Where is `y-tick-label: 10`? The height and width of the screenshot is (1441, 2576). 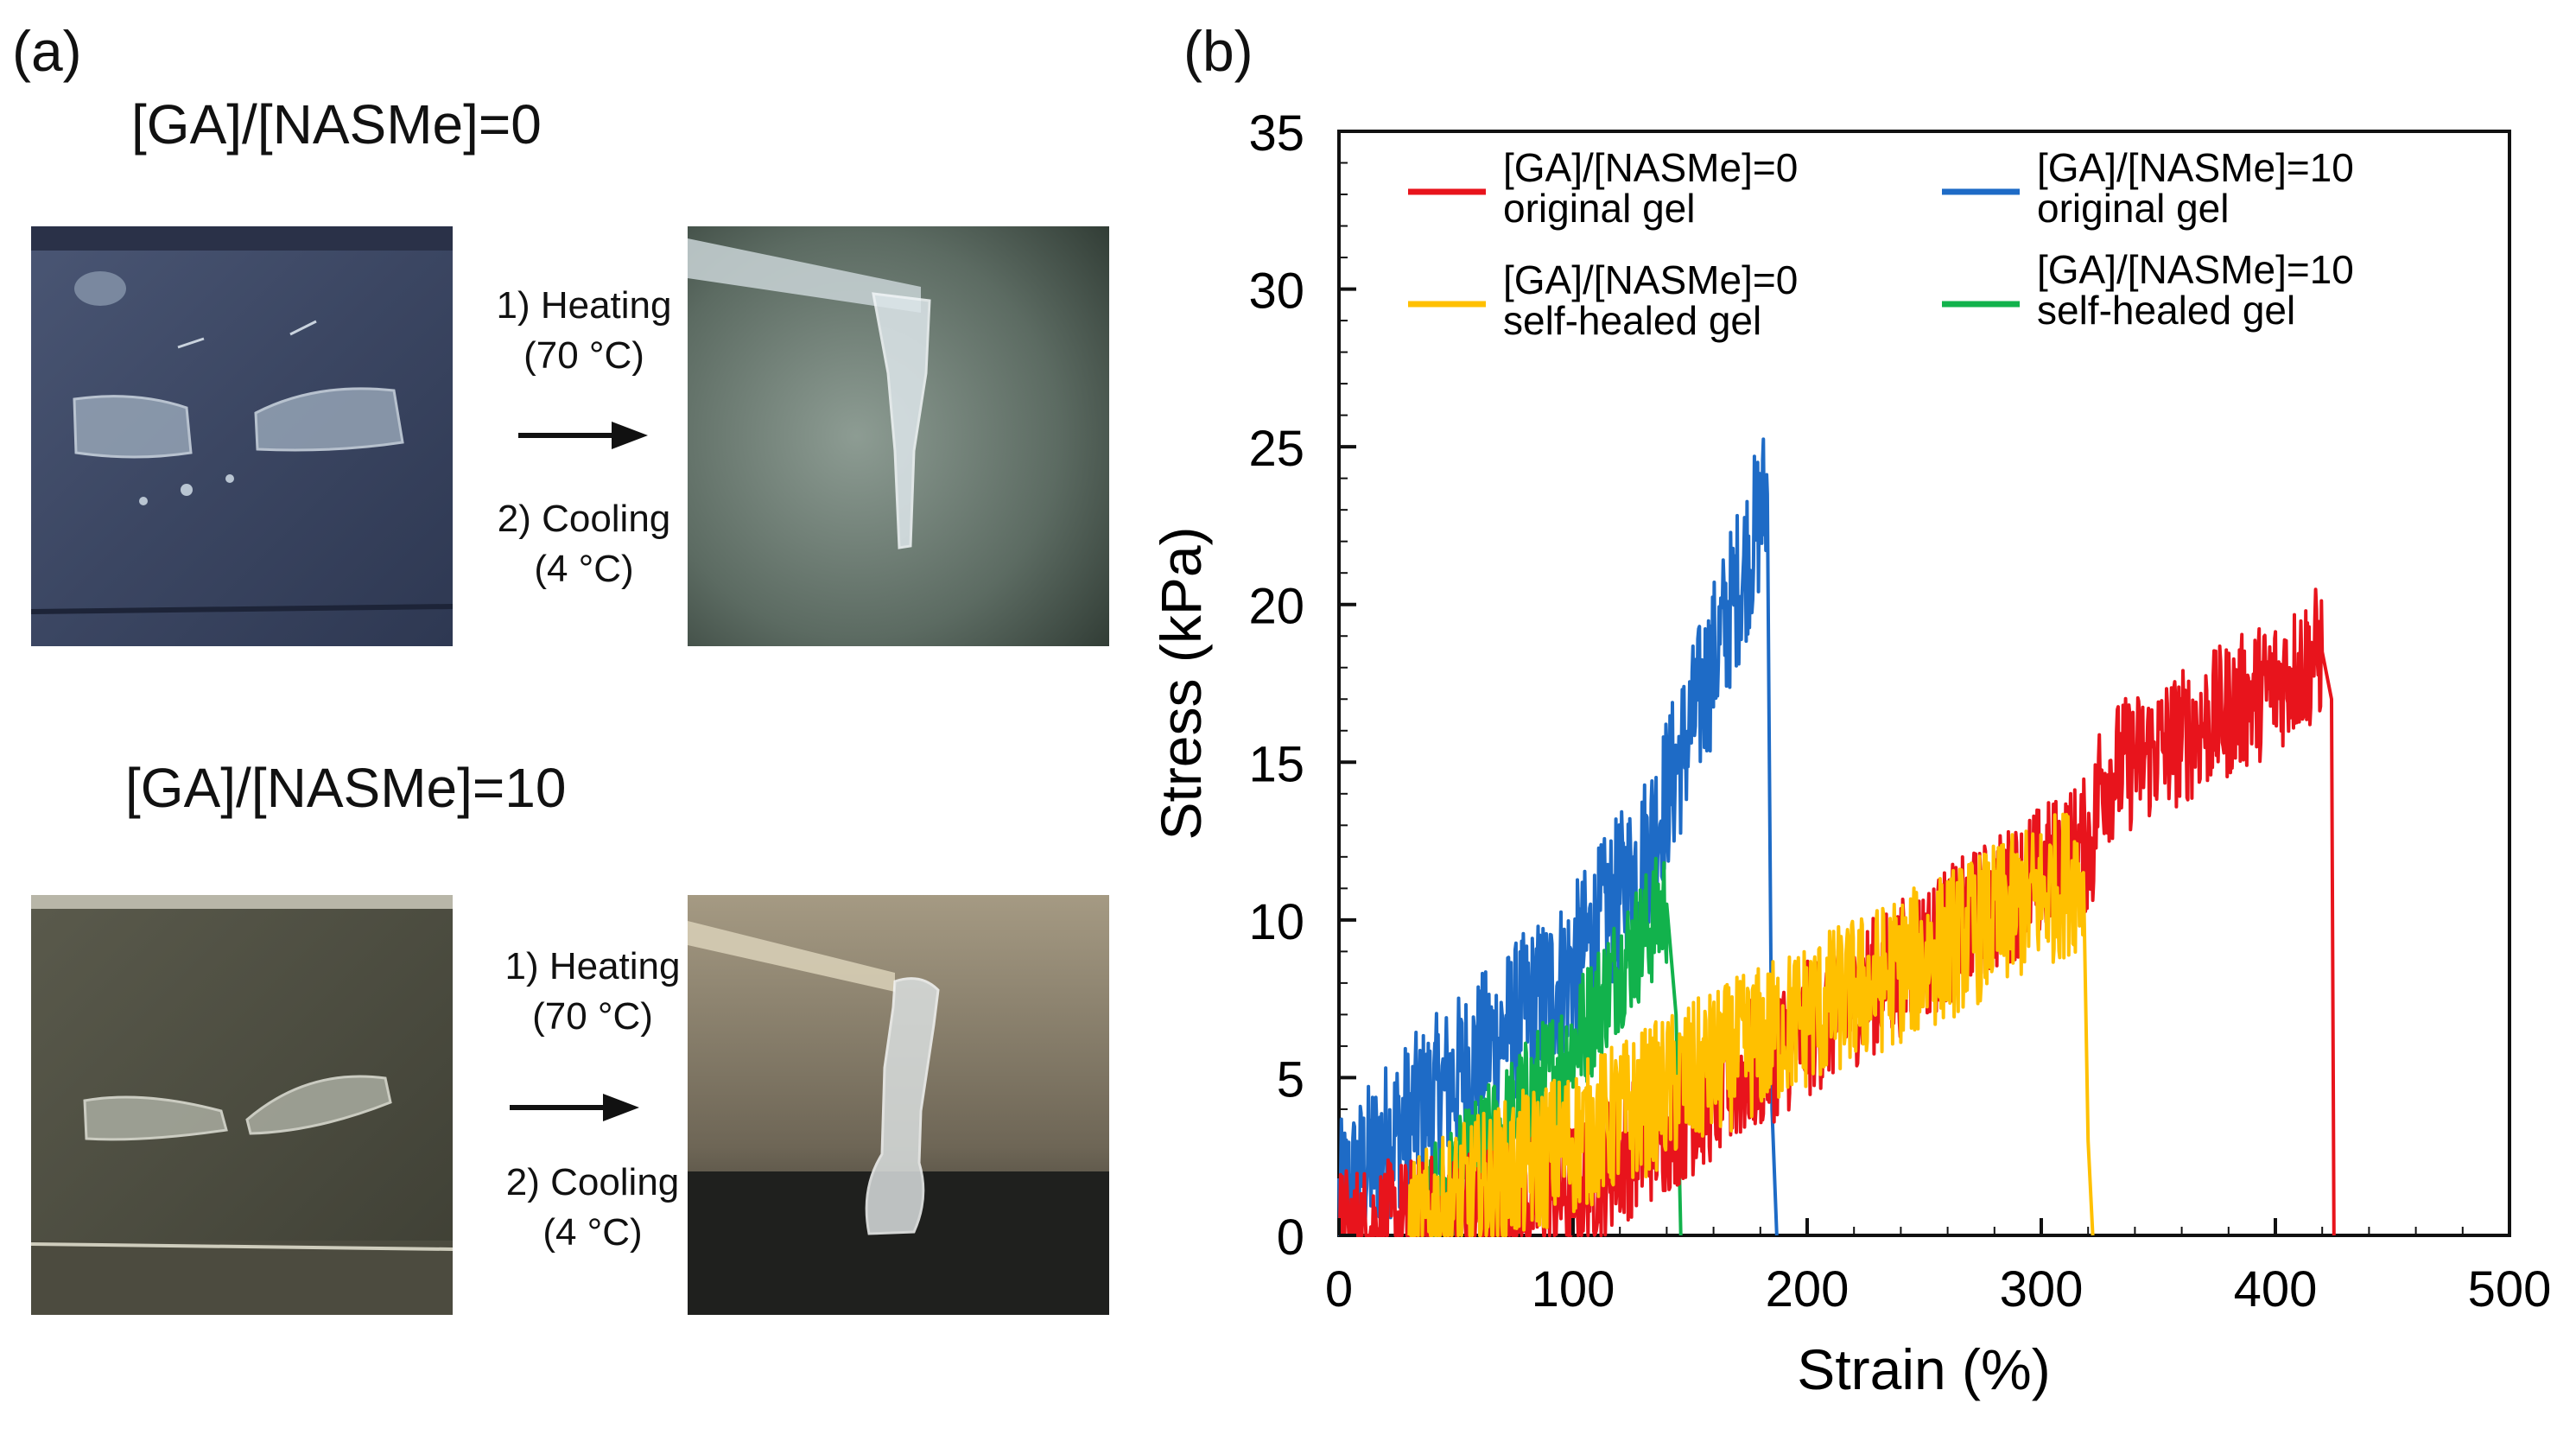
y-tick-label: 10 is located at coordinates (1276, 922).